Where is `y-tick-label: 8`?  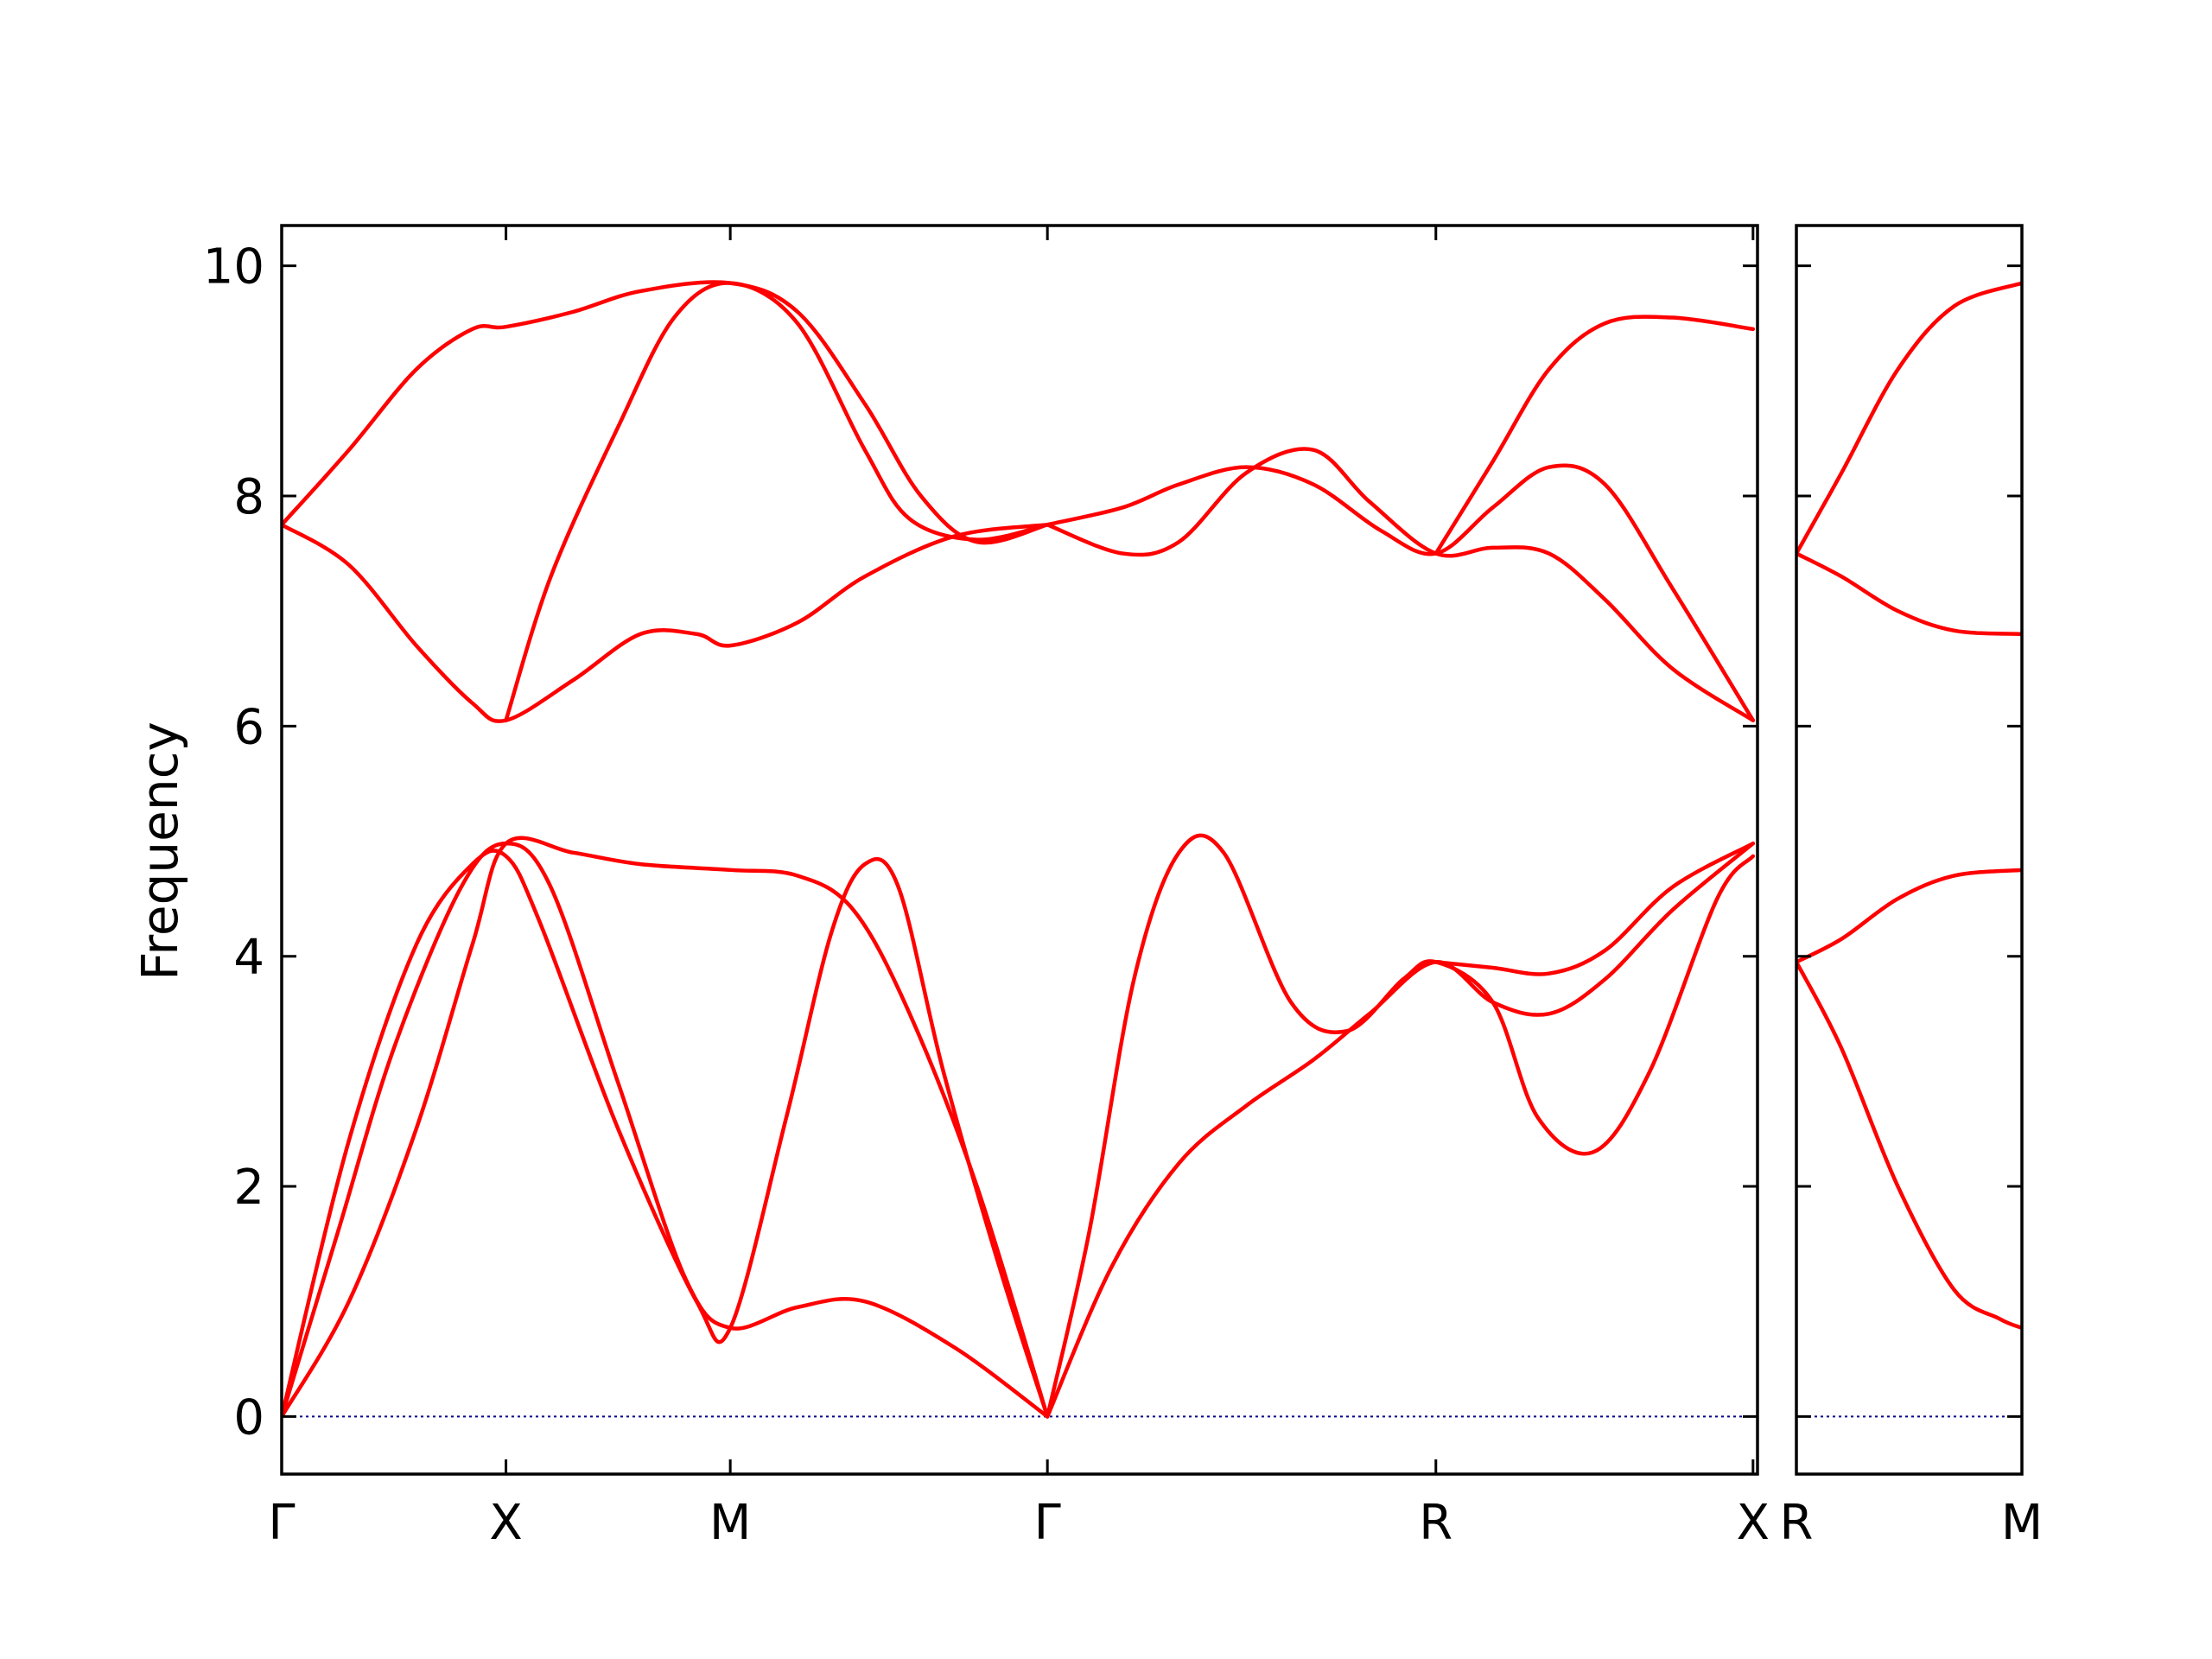
y-tick-label: 8 is located at coordinates (248, 497).